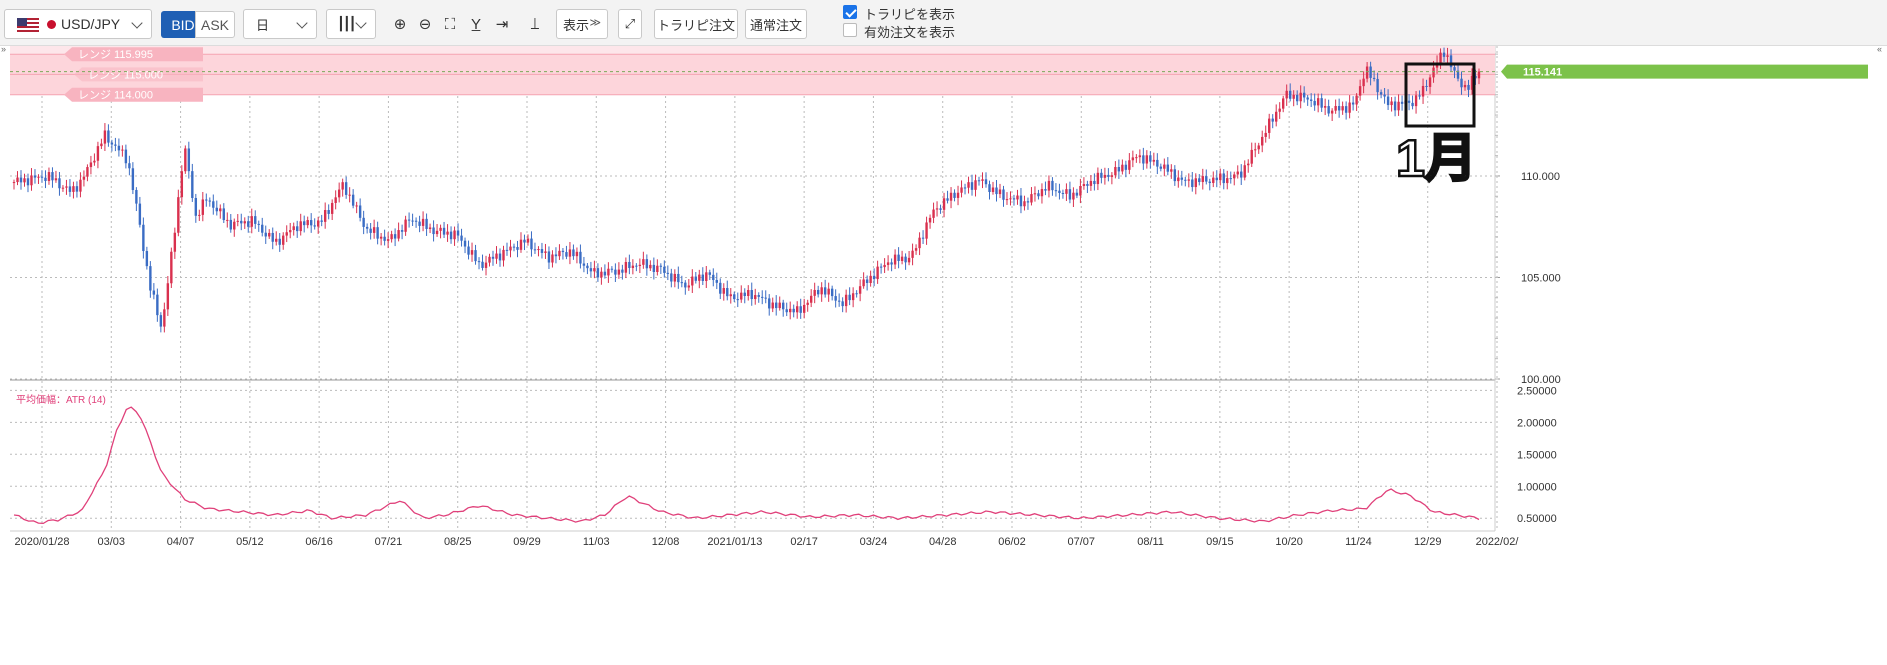  What do you see at coordinates (776, 24) in the screenshot?
I see `normal-order-button: 通常注文` at bounding box center [776, 24].